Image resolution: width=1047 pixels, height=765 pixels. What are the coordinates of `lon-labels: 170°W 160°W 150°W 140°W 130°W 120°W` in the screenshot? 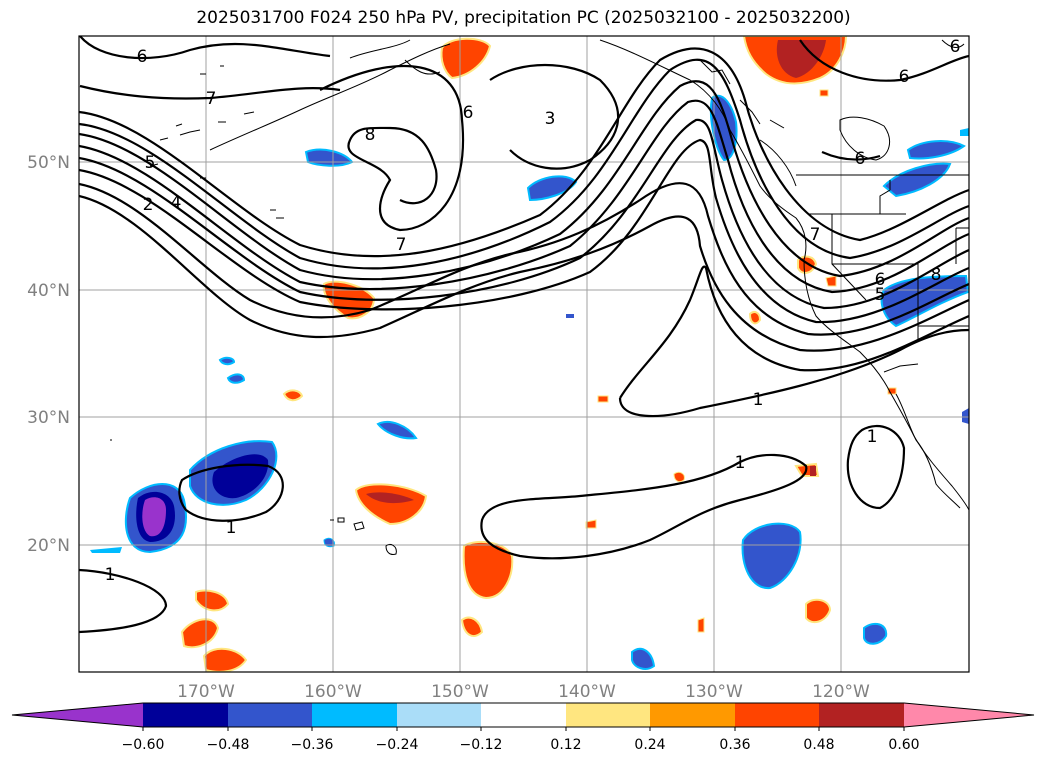 It's located at (523, 692).